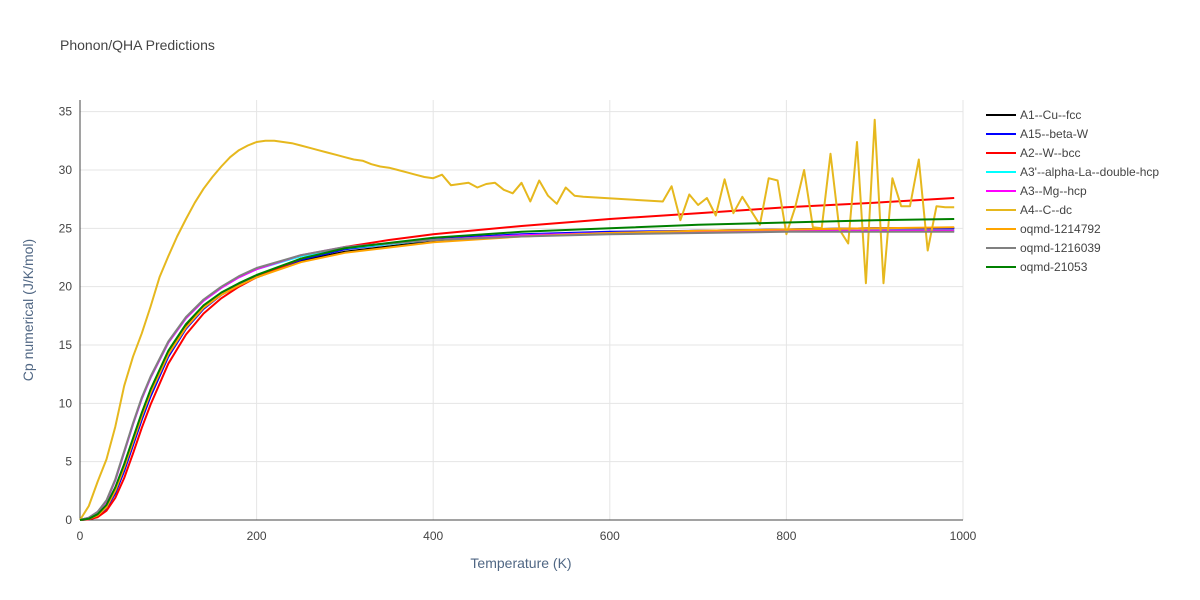  I want to click on x-tick-label: 600, so click(610, 536).